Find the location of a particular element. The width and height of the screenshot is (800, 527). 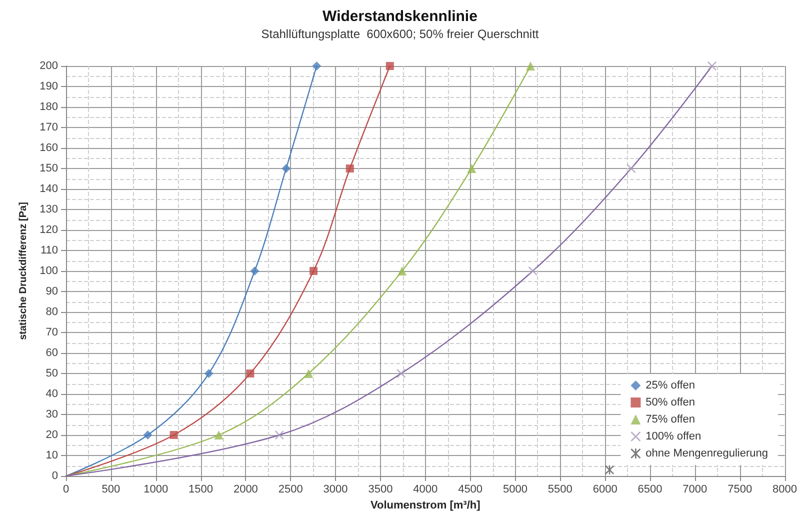

y-tick-label: 110 is located at coordinates (49, 250).